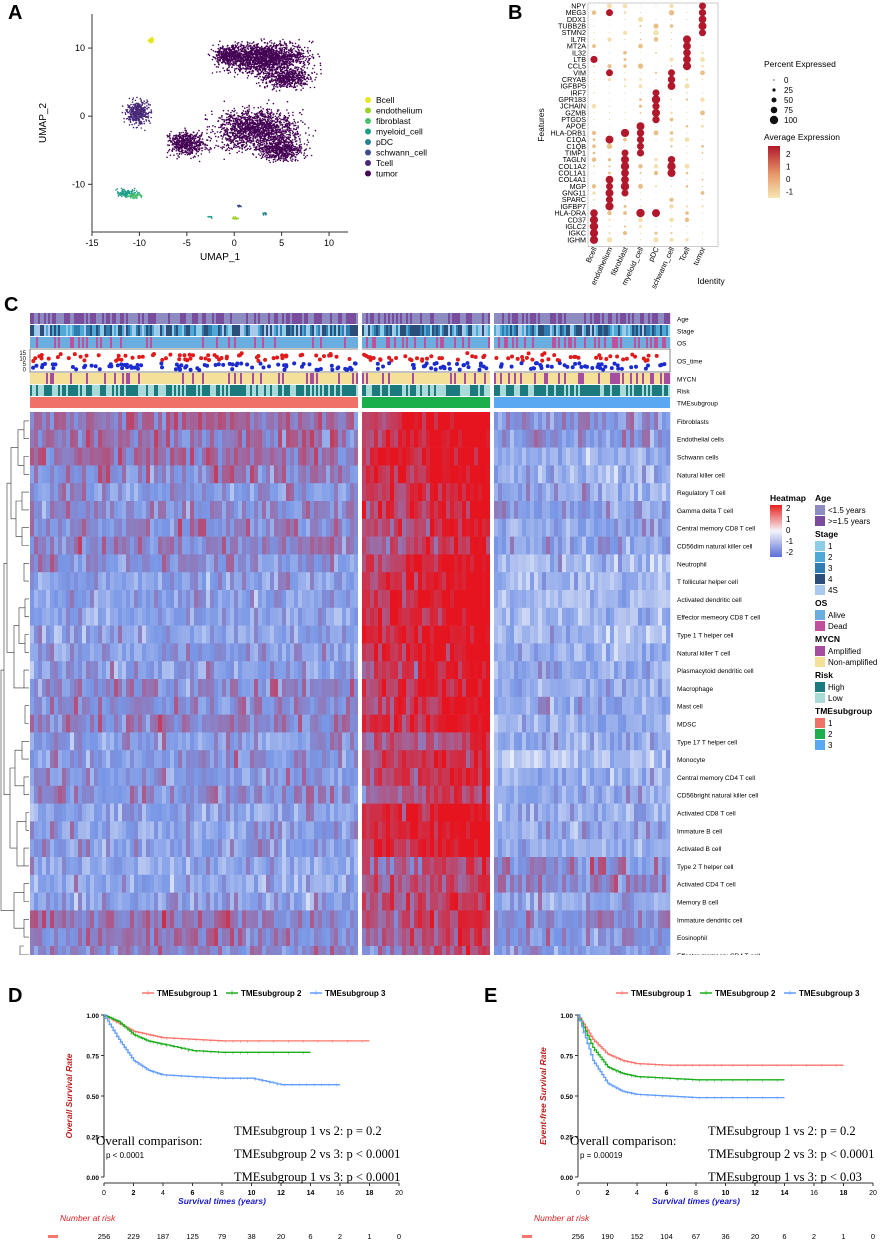 The width and height of the screenshot is (892, 1252). Describe the element at coordinates (543, 1096) in the screenshot. I see `km-ylabel: Event-free Survival Rate` at that location.